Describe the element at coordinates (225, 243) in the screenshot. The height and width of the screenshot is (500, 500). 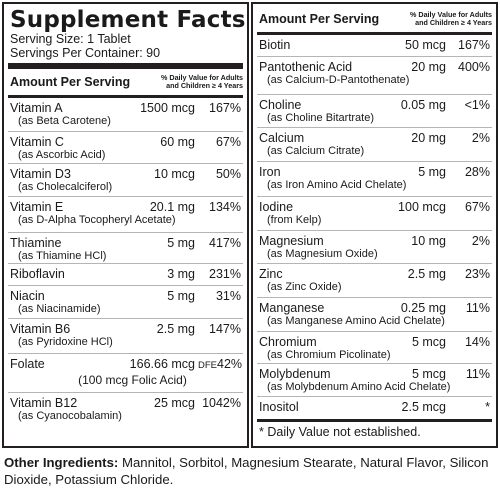
I see `daily-value-percent: 417%` at that location.